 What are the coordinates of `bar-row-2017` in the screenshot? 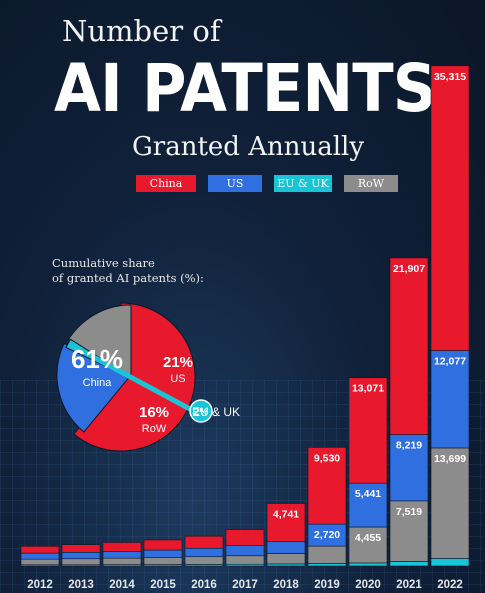 It's located at (245, 560).